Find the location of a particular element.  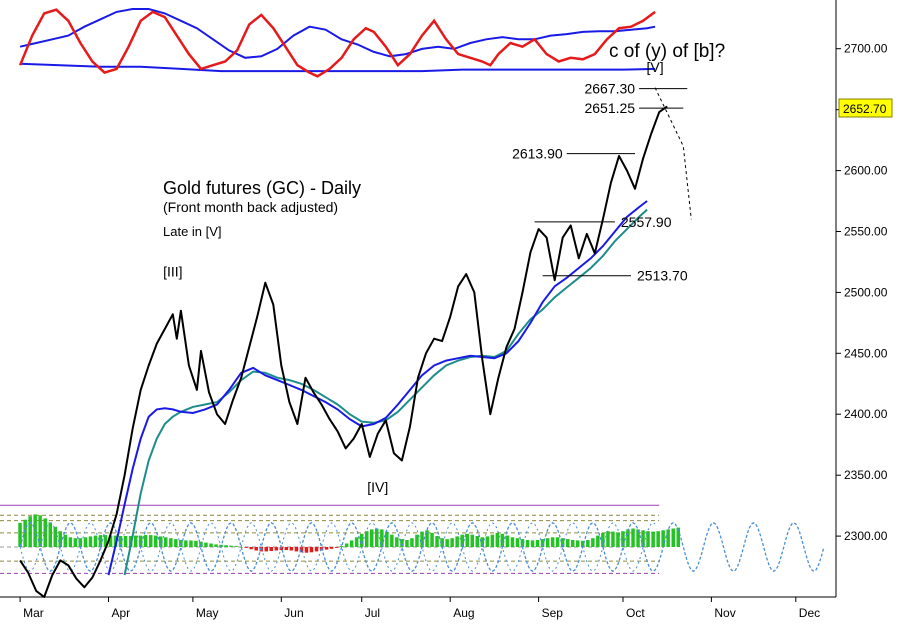

x-tick-label: Aug is located at coordinates (463, 613).